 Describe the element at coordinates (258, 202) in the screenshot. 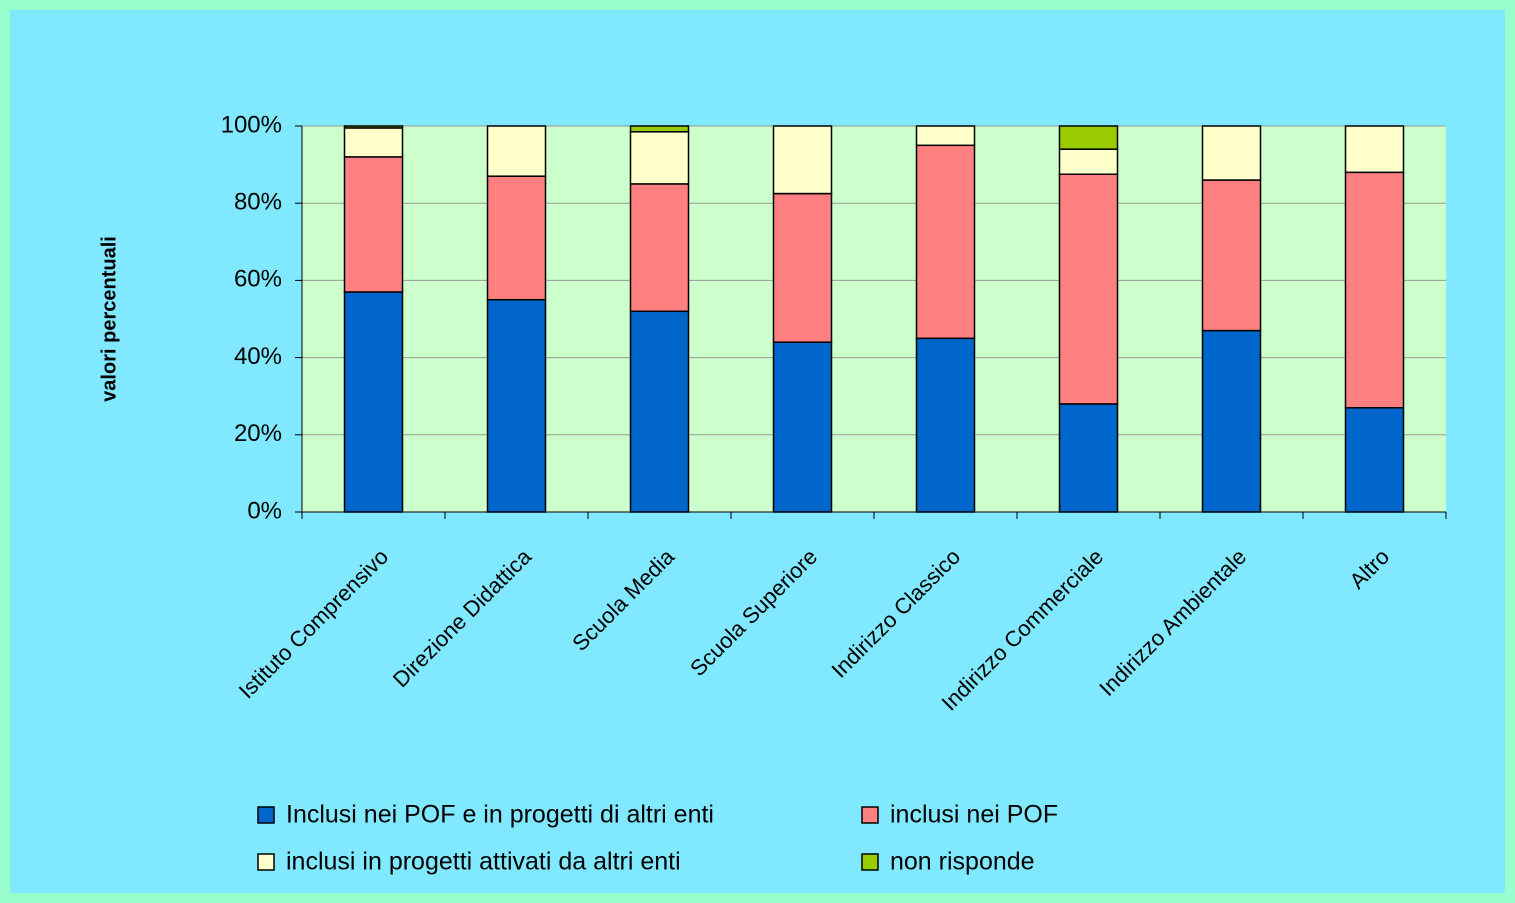

I see `y-tick-label: 80%` at that location.